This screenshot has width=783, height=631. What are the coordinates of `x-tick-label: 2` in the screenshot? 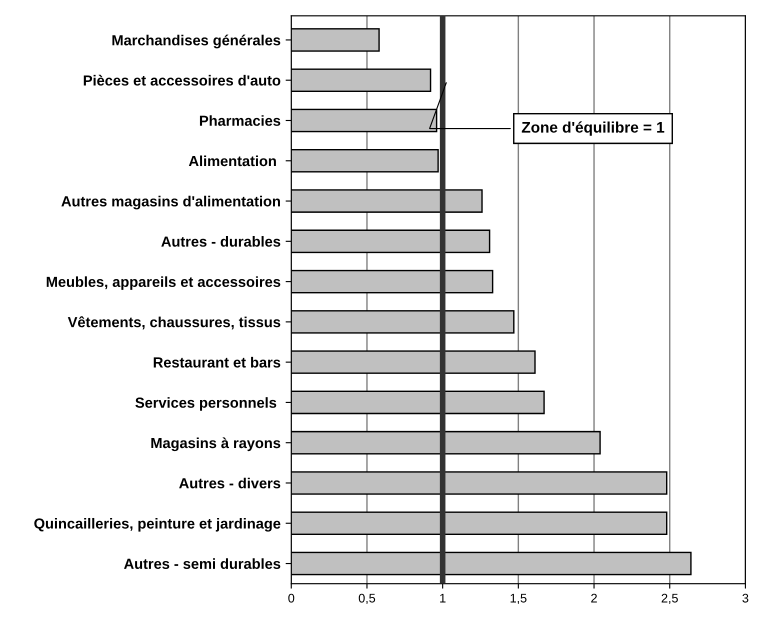 It's located at (594, 598).